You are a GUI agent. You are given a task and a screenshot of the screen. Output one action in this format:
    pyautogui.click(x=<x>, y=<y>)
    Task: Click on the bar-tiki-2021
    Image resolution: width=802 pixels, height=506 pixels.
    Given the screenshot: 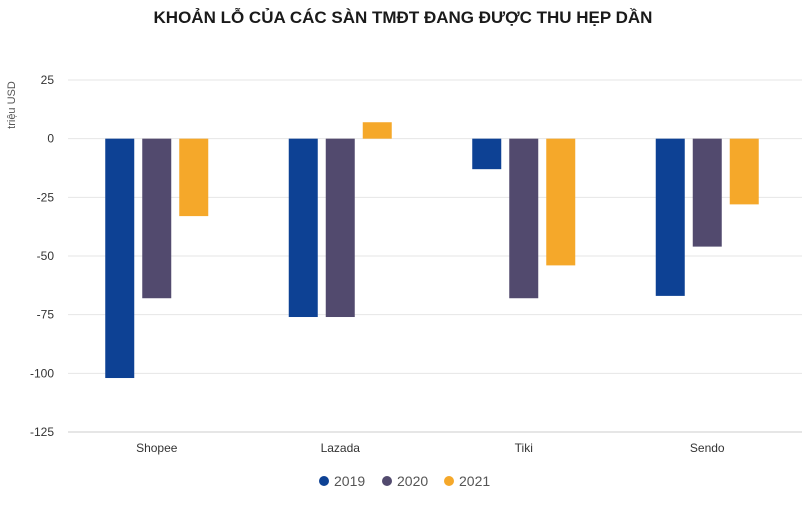 What is the action you would take?
    pyautogui.click(x=561, y=202)
    